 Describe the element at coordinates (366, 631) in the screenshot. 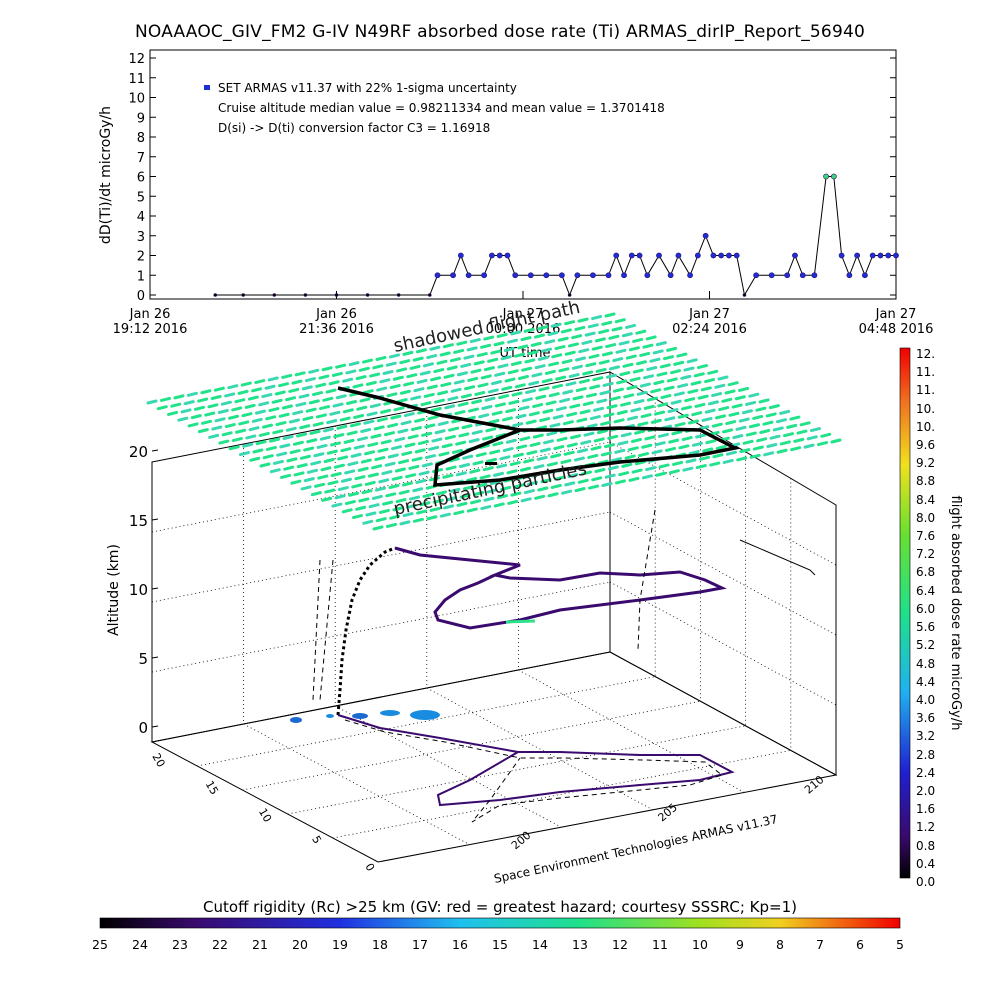

I see `flight-track-climb` at that location.